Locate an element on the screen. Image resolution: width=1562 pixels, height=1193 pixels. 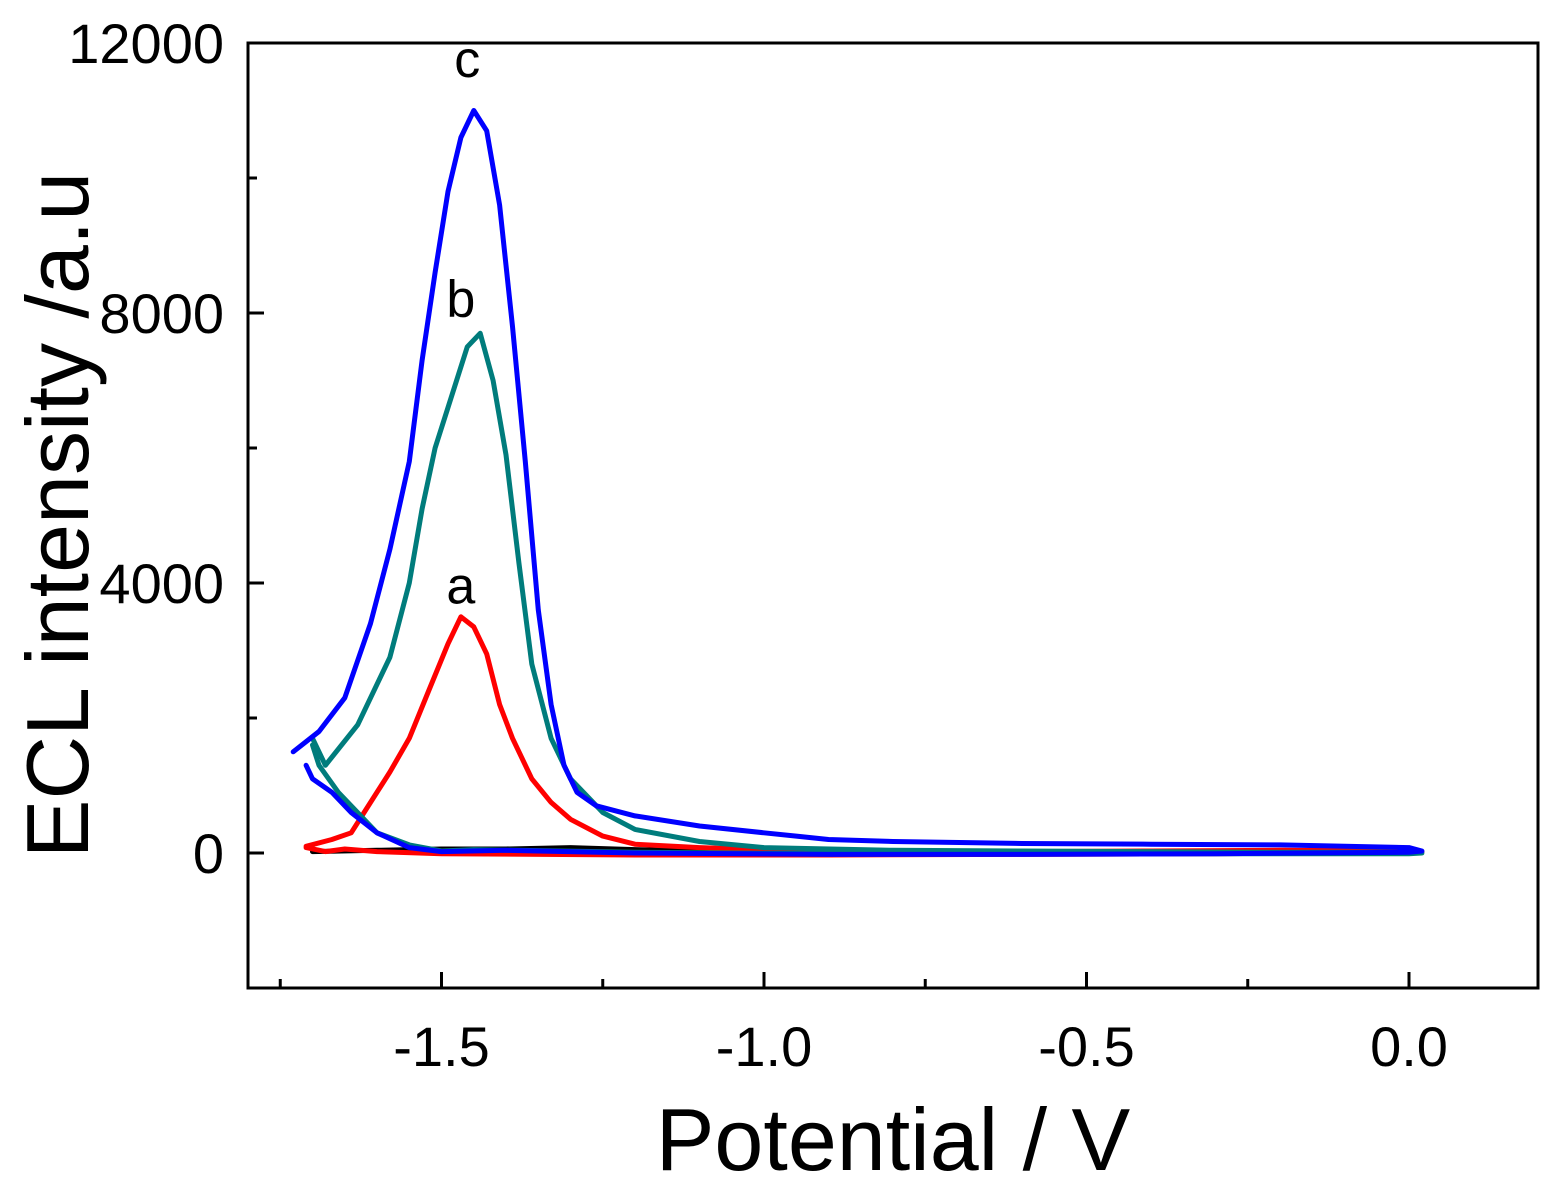
curve-label-layer: a b c is located at coordinates (463, 323).